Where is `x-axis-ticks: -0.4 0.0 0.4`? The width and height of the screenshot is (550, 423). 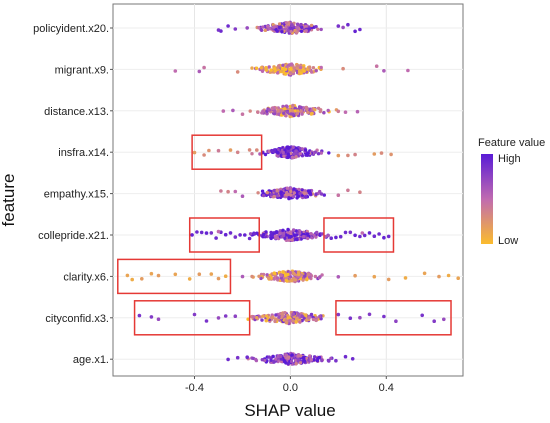 x-axis-ticks: -0.4 0.0 0.4 is located at coordinates (289, 385).